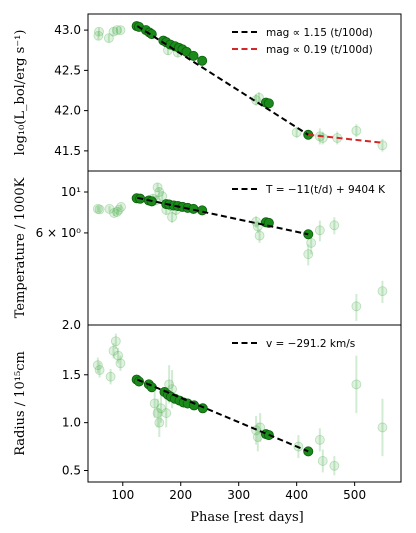 The height and width of the screenshot is (533, 416). Describe the element at coordinates (20, 93) in the screenshot. I see `y-axis-label: log₁₀(L_bol/erg s⁻¹)` at that location.